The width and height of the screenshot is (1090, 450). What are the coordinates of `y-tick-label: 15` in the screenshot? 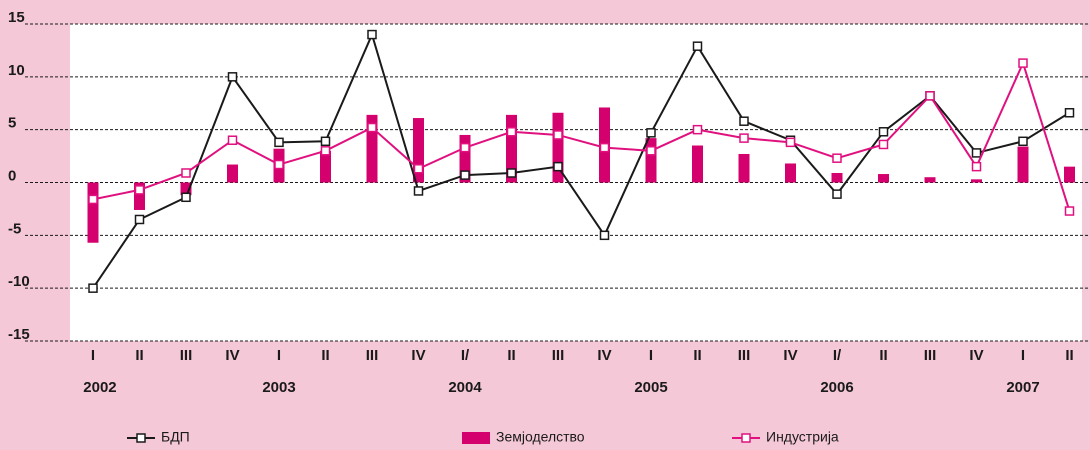 It's located at (16, 17).